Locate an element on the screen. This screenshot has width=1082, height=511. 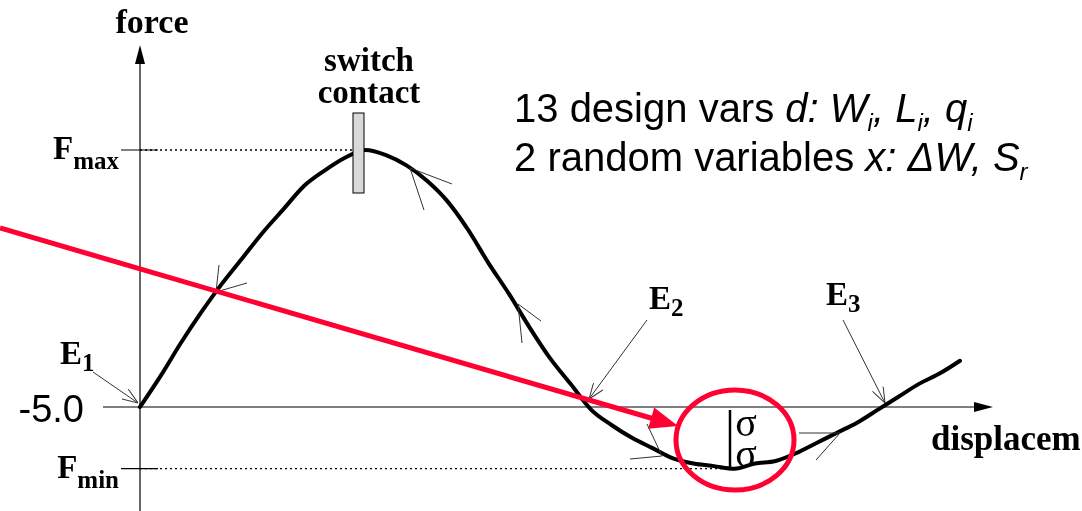
annotation: σσ is located at coordinates (746, 433).